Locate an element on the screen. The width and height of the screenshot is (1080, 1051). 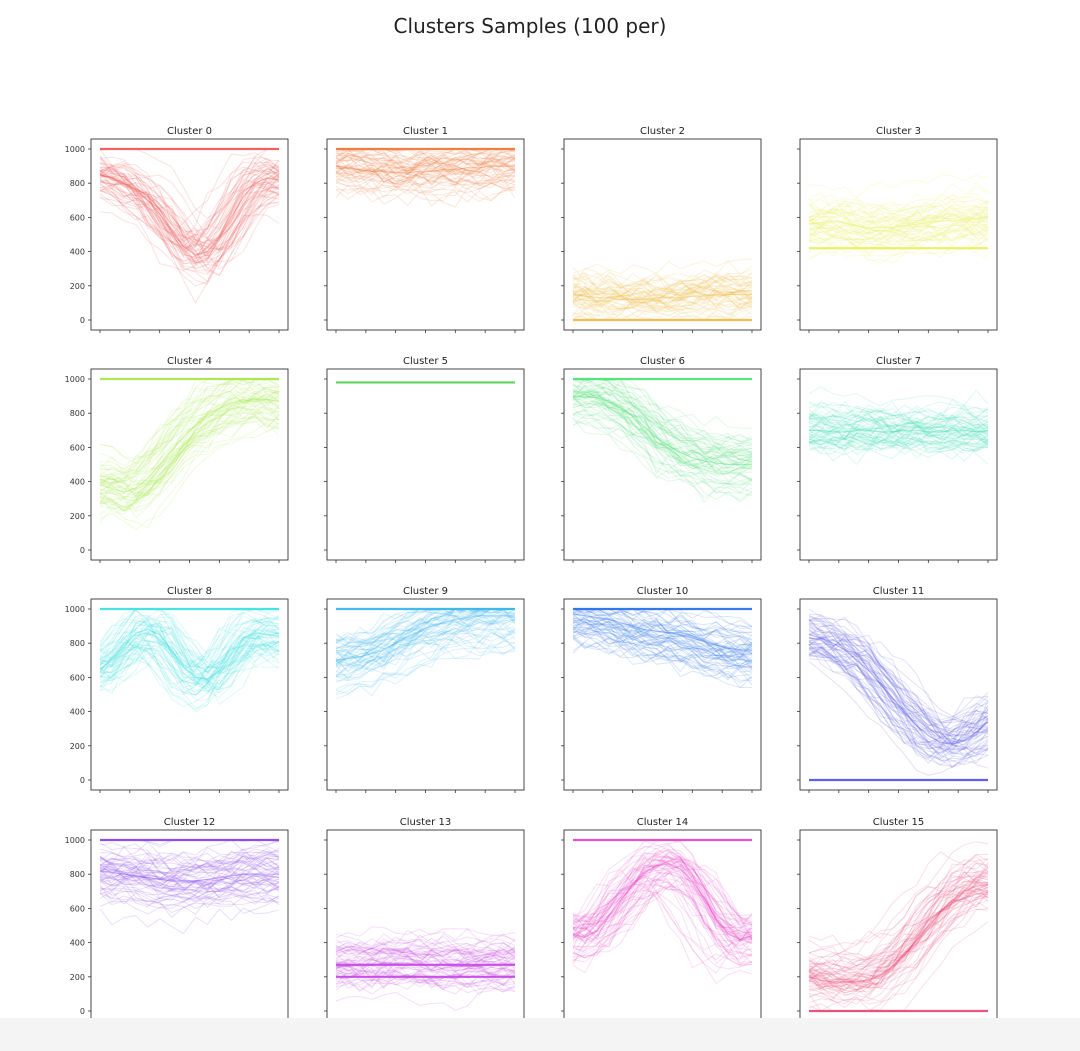
bottom-strip is located at coordinates (540, 1034).